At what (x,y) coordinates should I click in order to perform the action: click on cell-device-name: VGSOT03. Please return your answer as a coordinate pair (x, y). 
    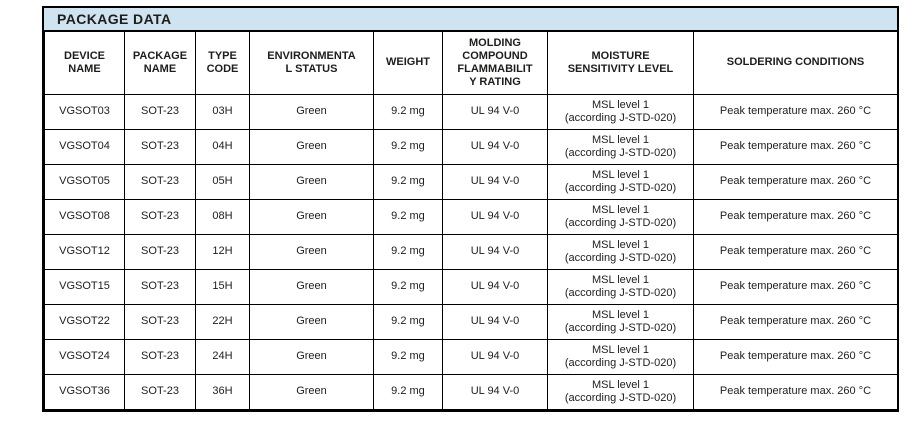
    Looking at the image, I should click on (84, 111).